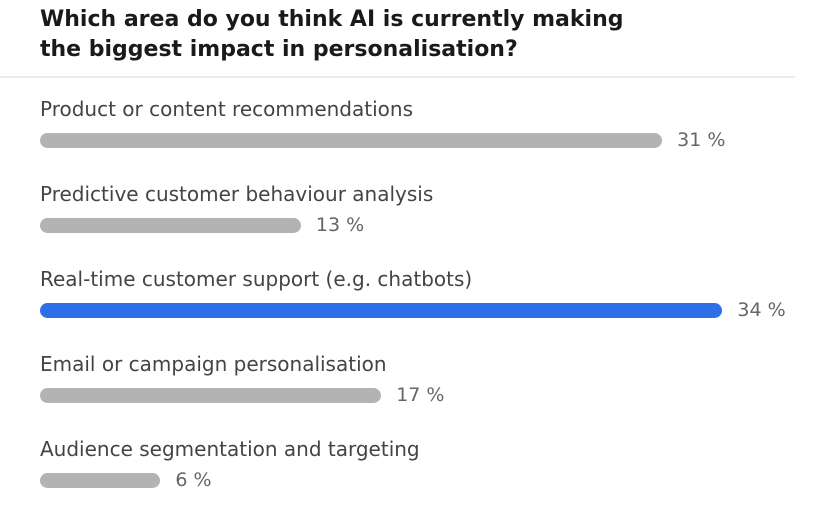  What do you see at coordinates (213, 364) in the screenshot?
I see `category-label: Email or campaign personalisation` at bounding box center [213, 364].